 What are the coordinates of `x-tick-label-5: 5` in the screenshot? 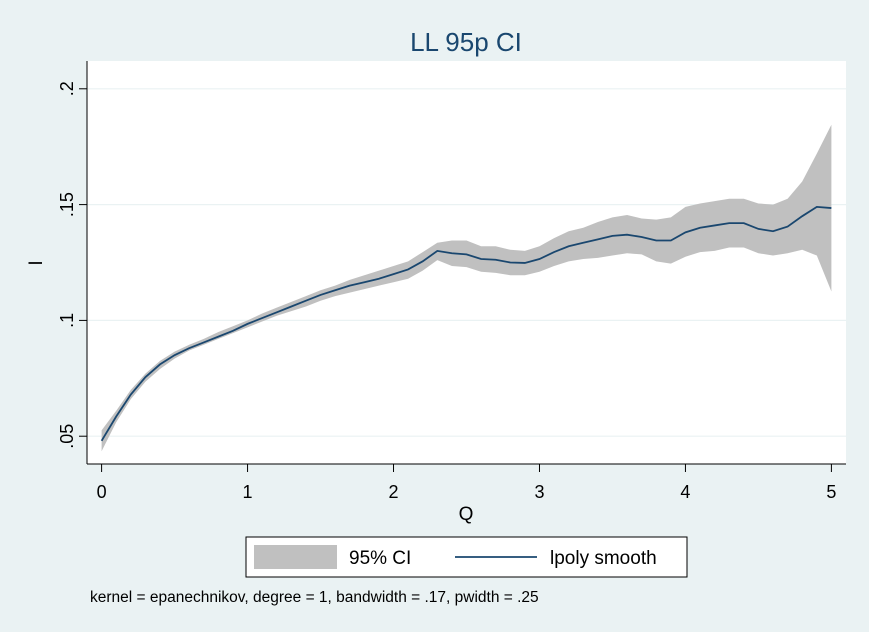 It's located at (831, 492).